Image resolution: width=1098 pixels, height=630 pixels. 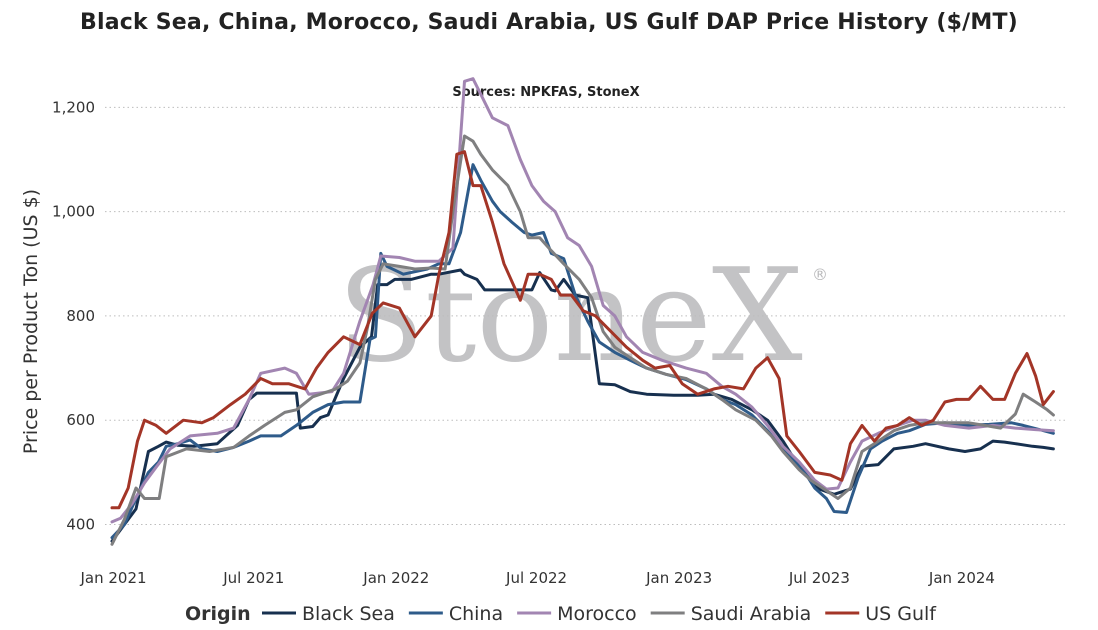 I want to click on y-tick-label: 800, so click(x=80, y=316).